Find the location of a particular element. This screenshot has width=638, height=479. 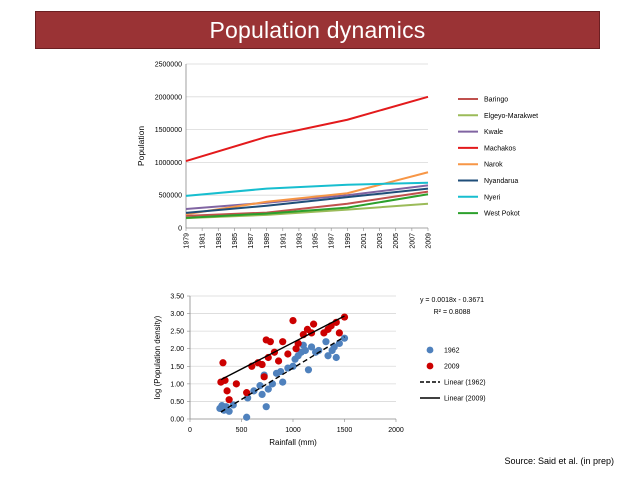

y-tick-label: 3.50 is located at coordinates (177, 297).